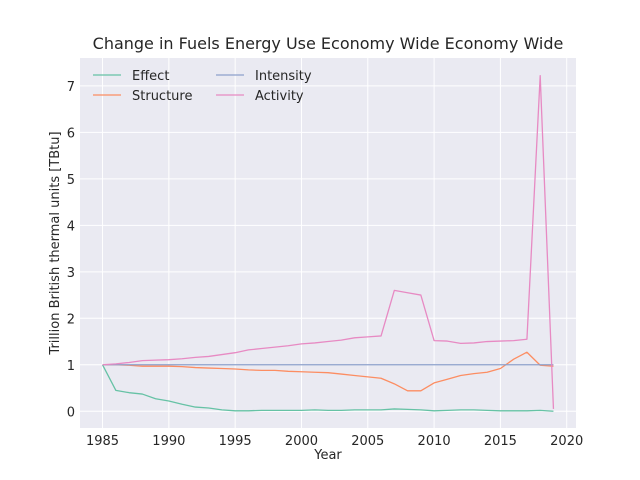 The width and height of the screenshot is (640, 480). I want to click on x-tick-labels: 1985 1990 1995 2000 2005 2010 2015 2020, so click(334, 441).